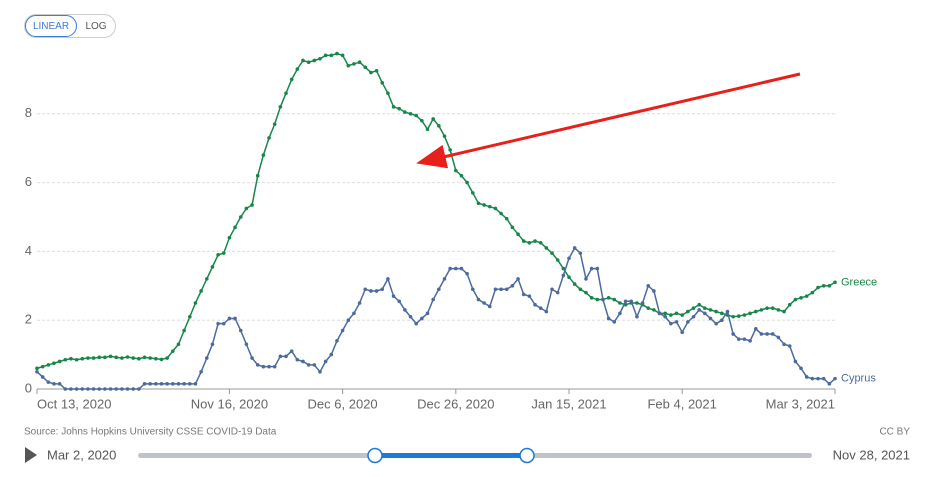  Describe the element at coordinates (455, 403) in the screenshot. I see `x-tick-label: Dec 26, 2020` at that location.